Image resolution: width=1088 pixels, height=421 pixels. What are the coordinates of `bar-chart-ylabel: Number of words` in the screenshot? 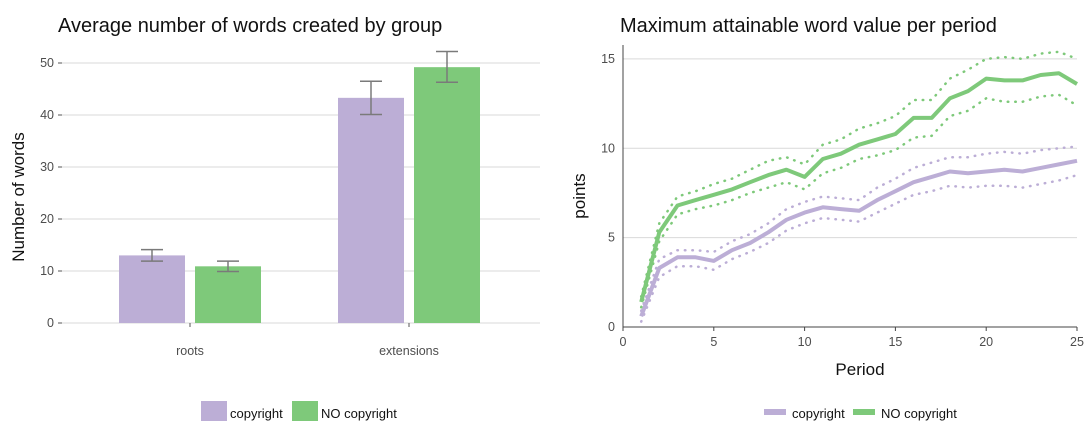 It's located at (18, 196).